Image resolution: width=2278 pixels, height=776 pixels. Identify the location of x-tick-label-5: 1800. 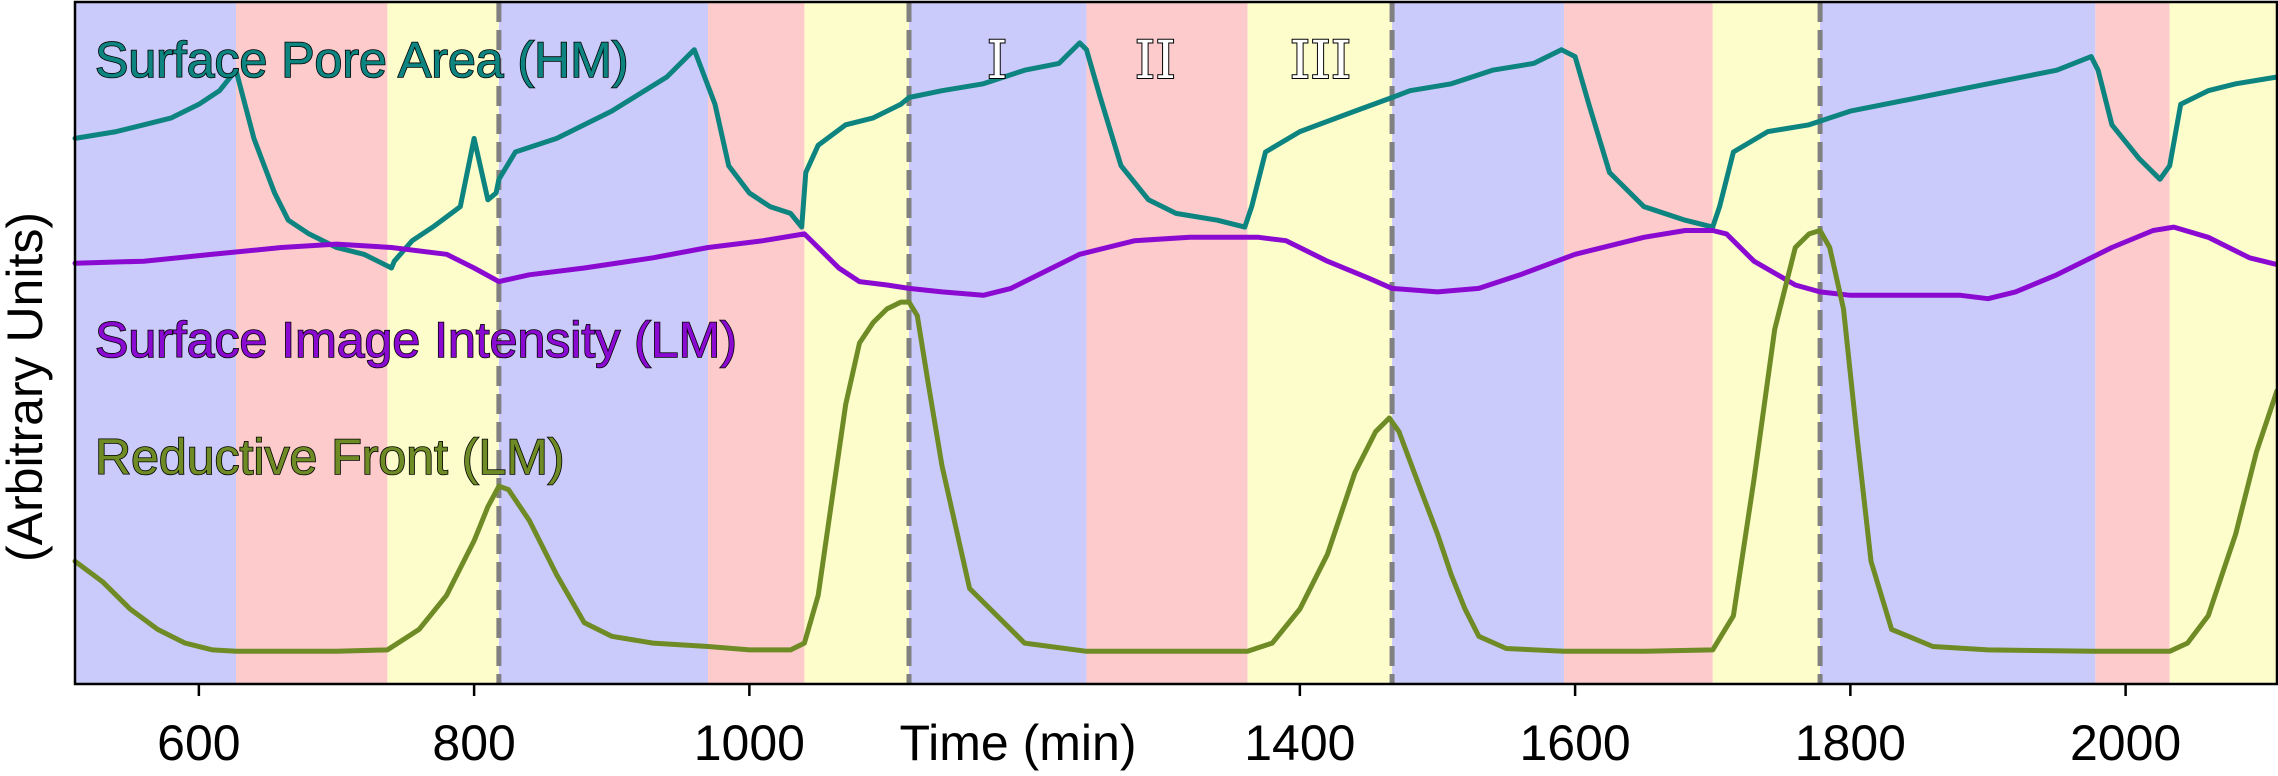
(1850, 743).